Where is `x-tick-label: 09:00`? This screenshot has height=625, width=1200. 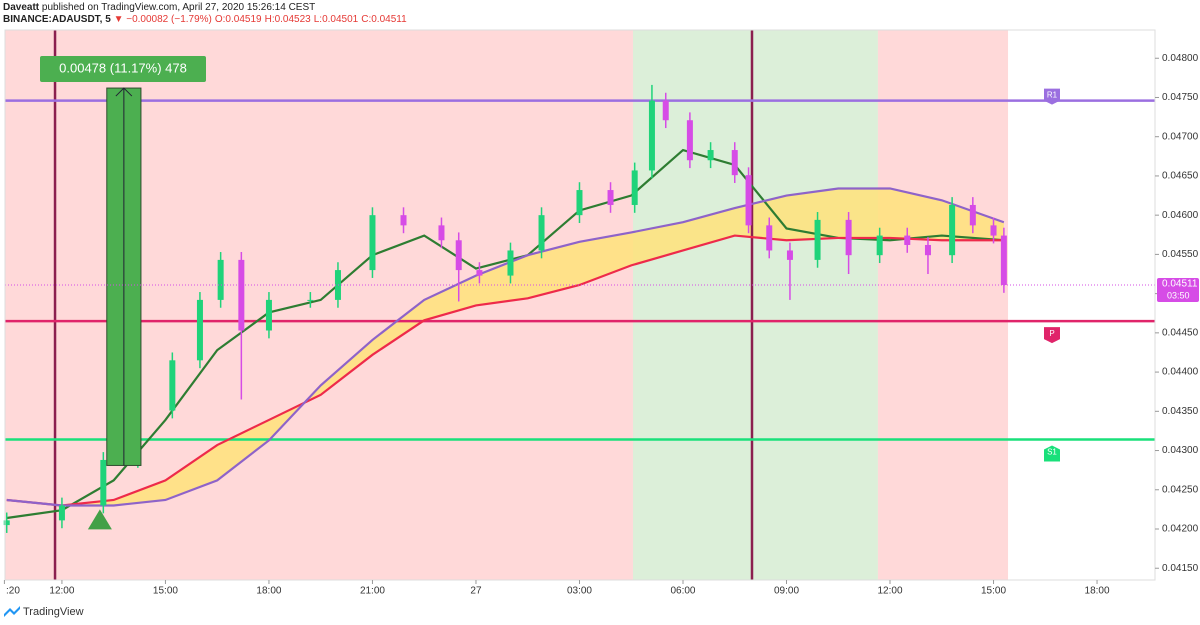 x-tick-label: 09:00 is located at coordinates (786, 591).